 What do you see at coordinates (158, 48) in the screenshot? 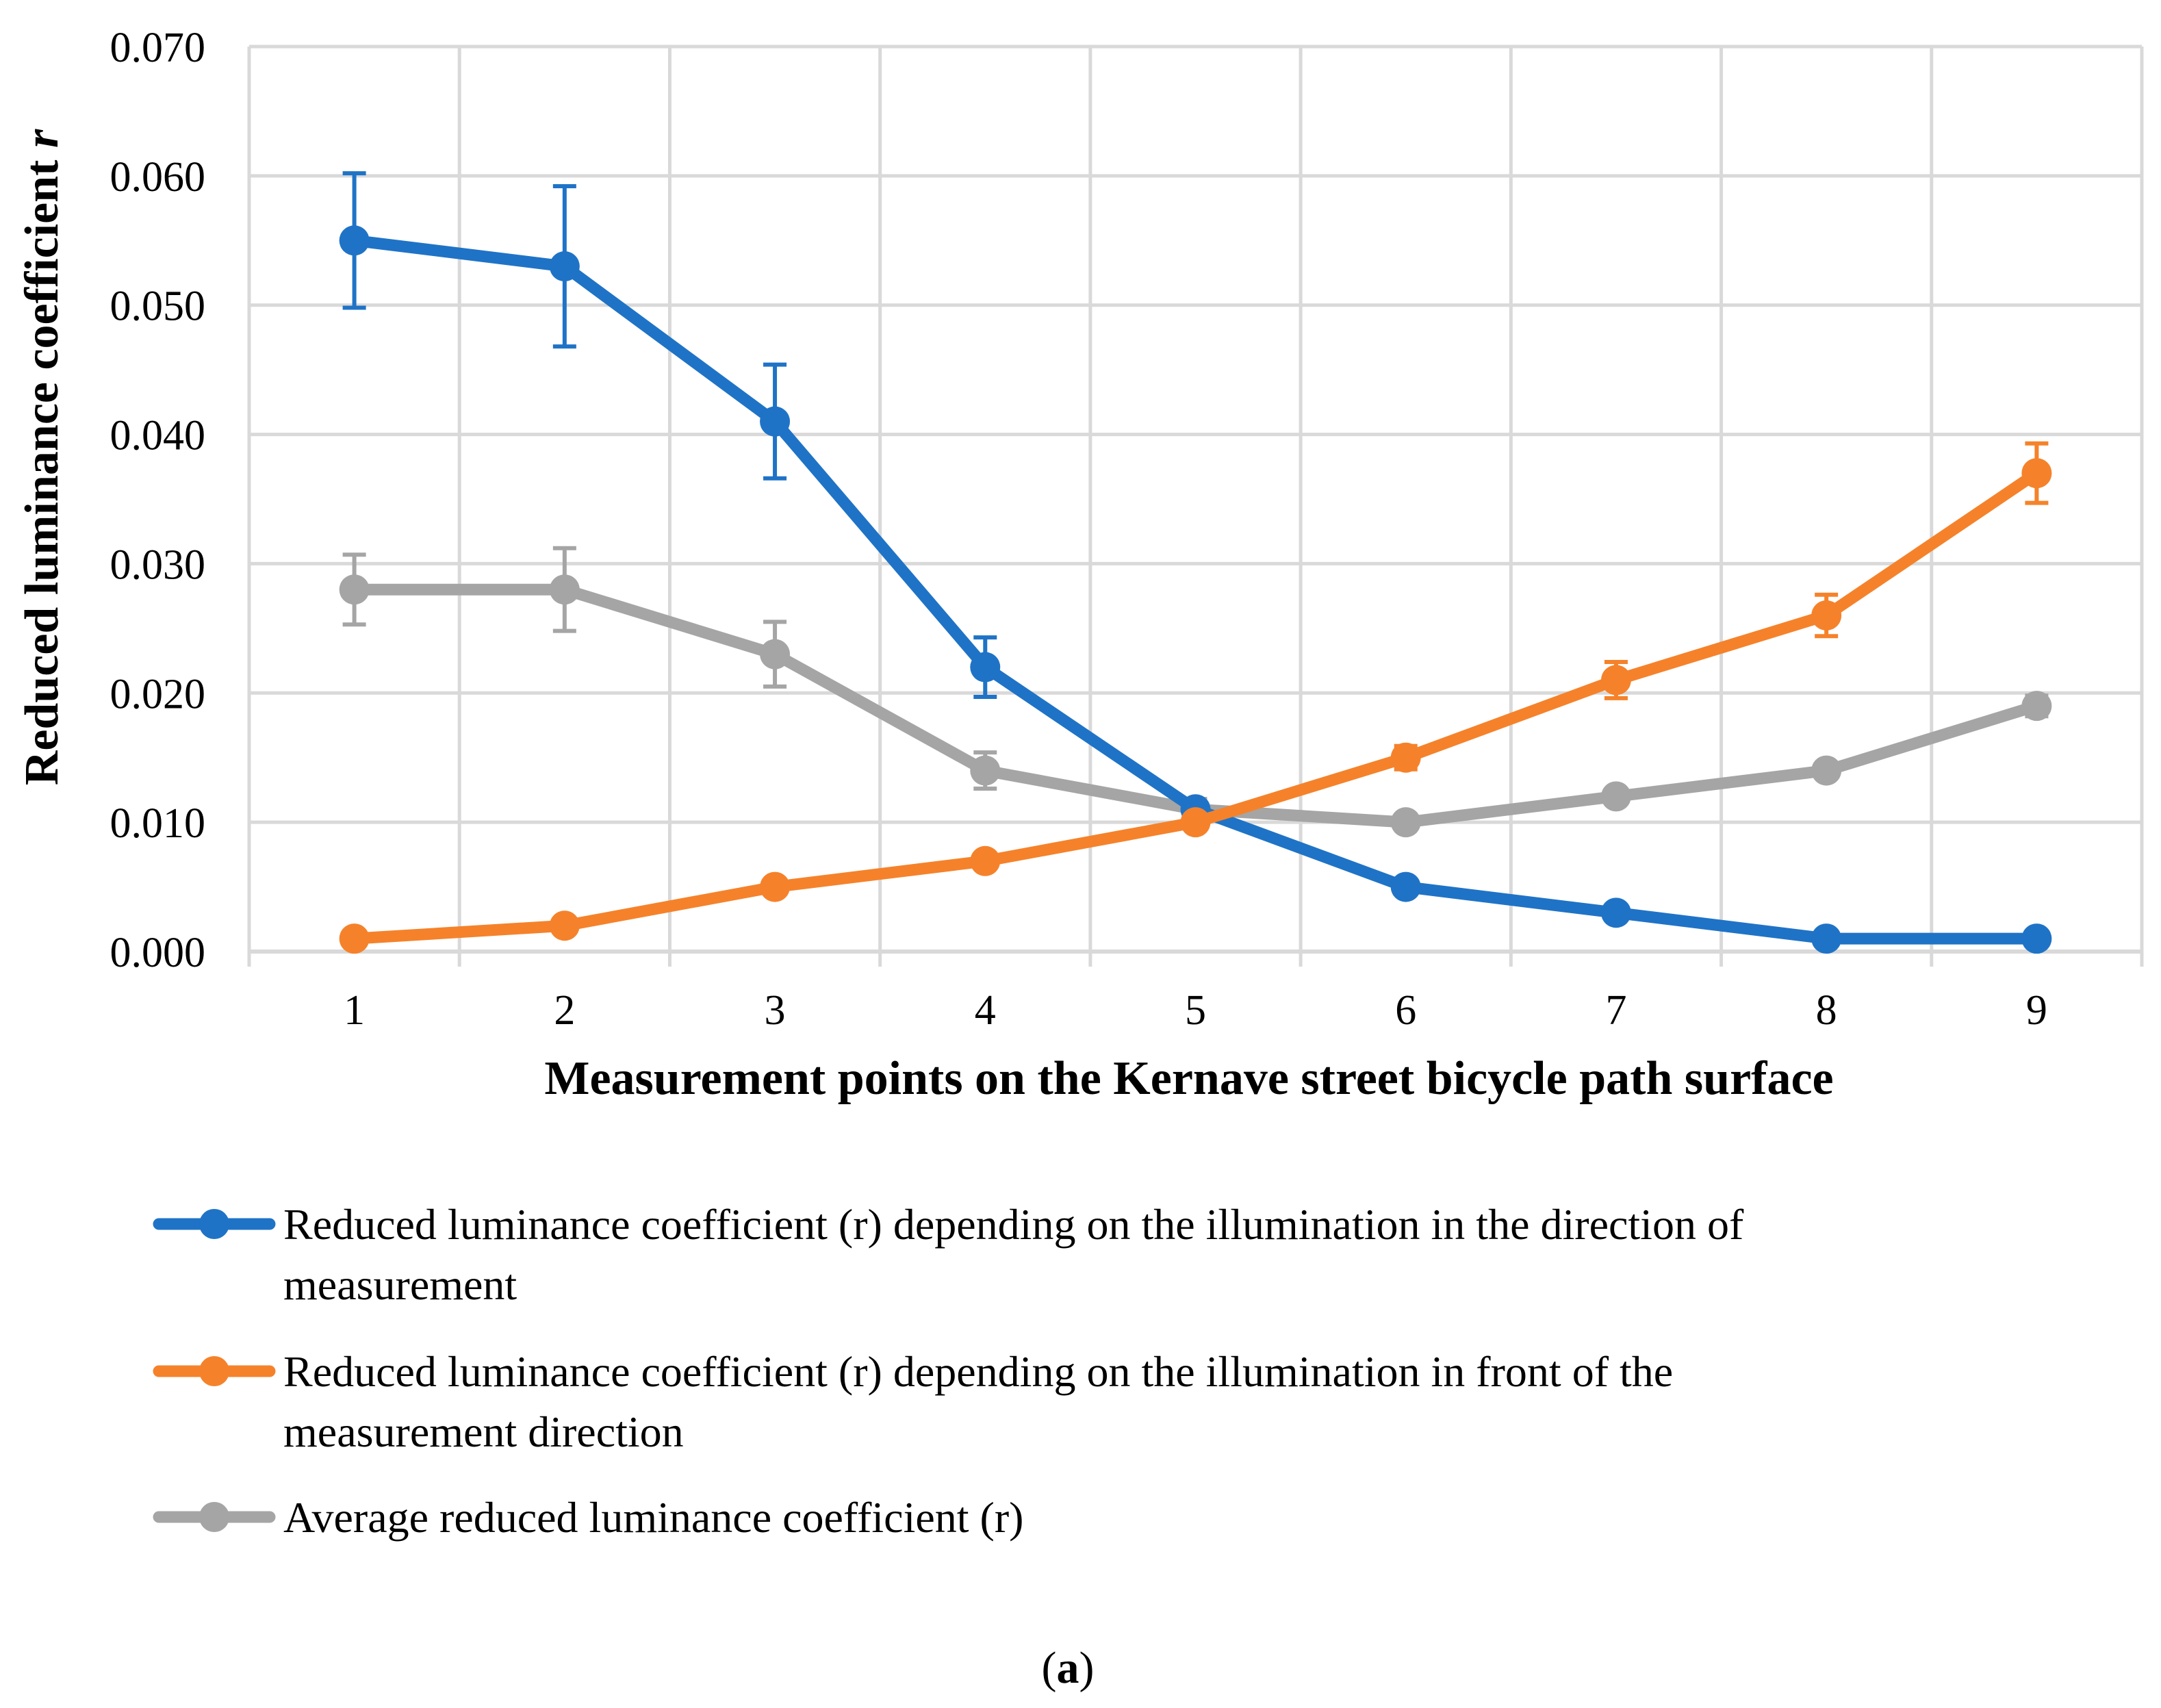
I see `y-tick-label: 0.070` at bounding box center [158, 48].